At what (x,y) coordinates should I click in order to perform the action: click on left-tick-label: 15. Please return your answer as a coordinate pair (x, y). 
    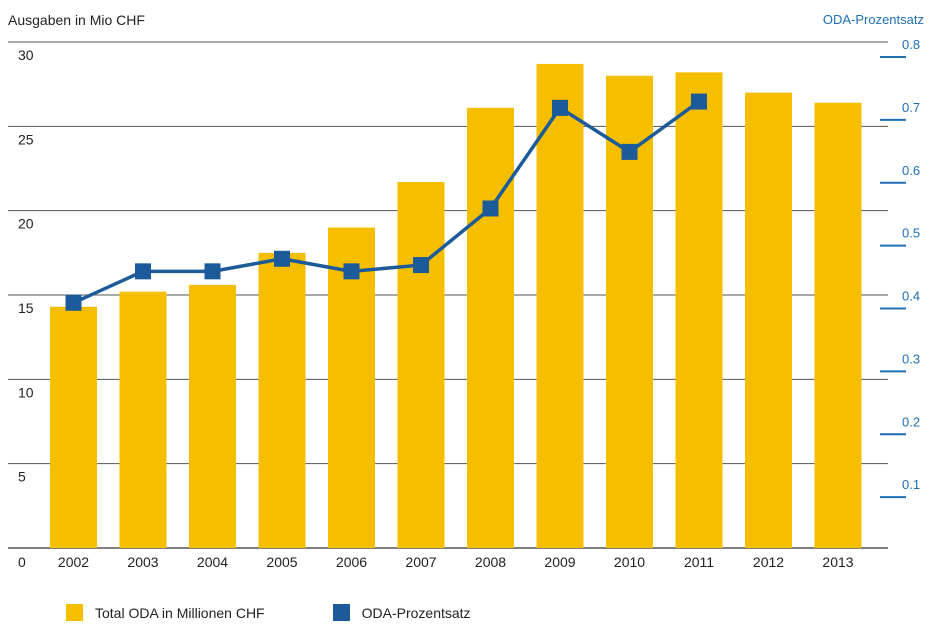
    Looking at the image, I should click on (26, 308).